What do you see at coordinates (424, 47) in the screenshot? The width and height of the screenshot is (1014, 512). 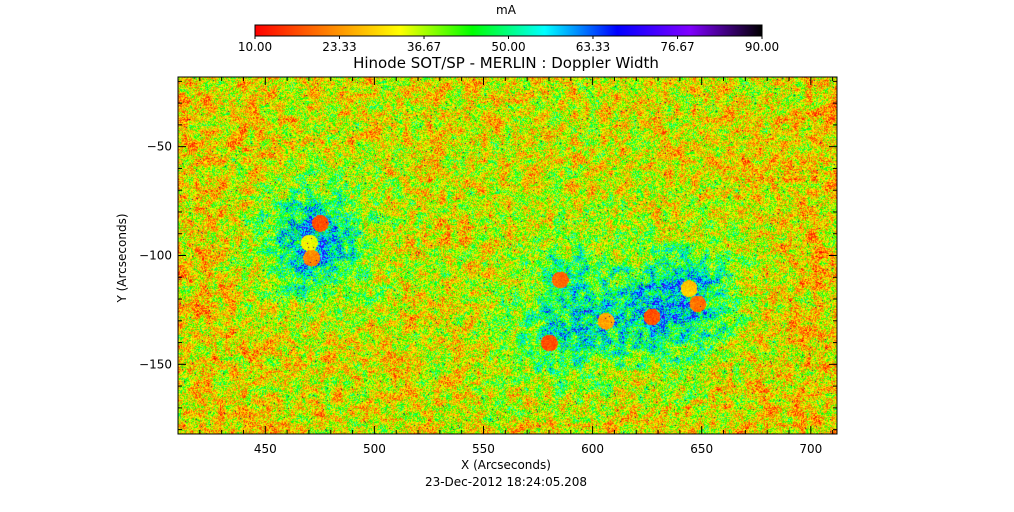 I see `colorbar-tick-label: 36.67` at bounding box center [424, 47].